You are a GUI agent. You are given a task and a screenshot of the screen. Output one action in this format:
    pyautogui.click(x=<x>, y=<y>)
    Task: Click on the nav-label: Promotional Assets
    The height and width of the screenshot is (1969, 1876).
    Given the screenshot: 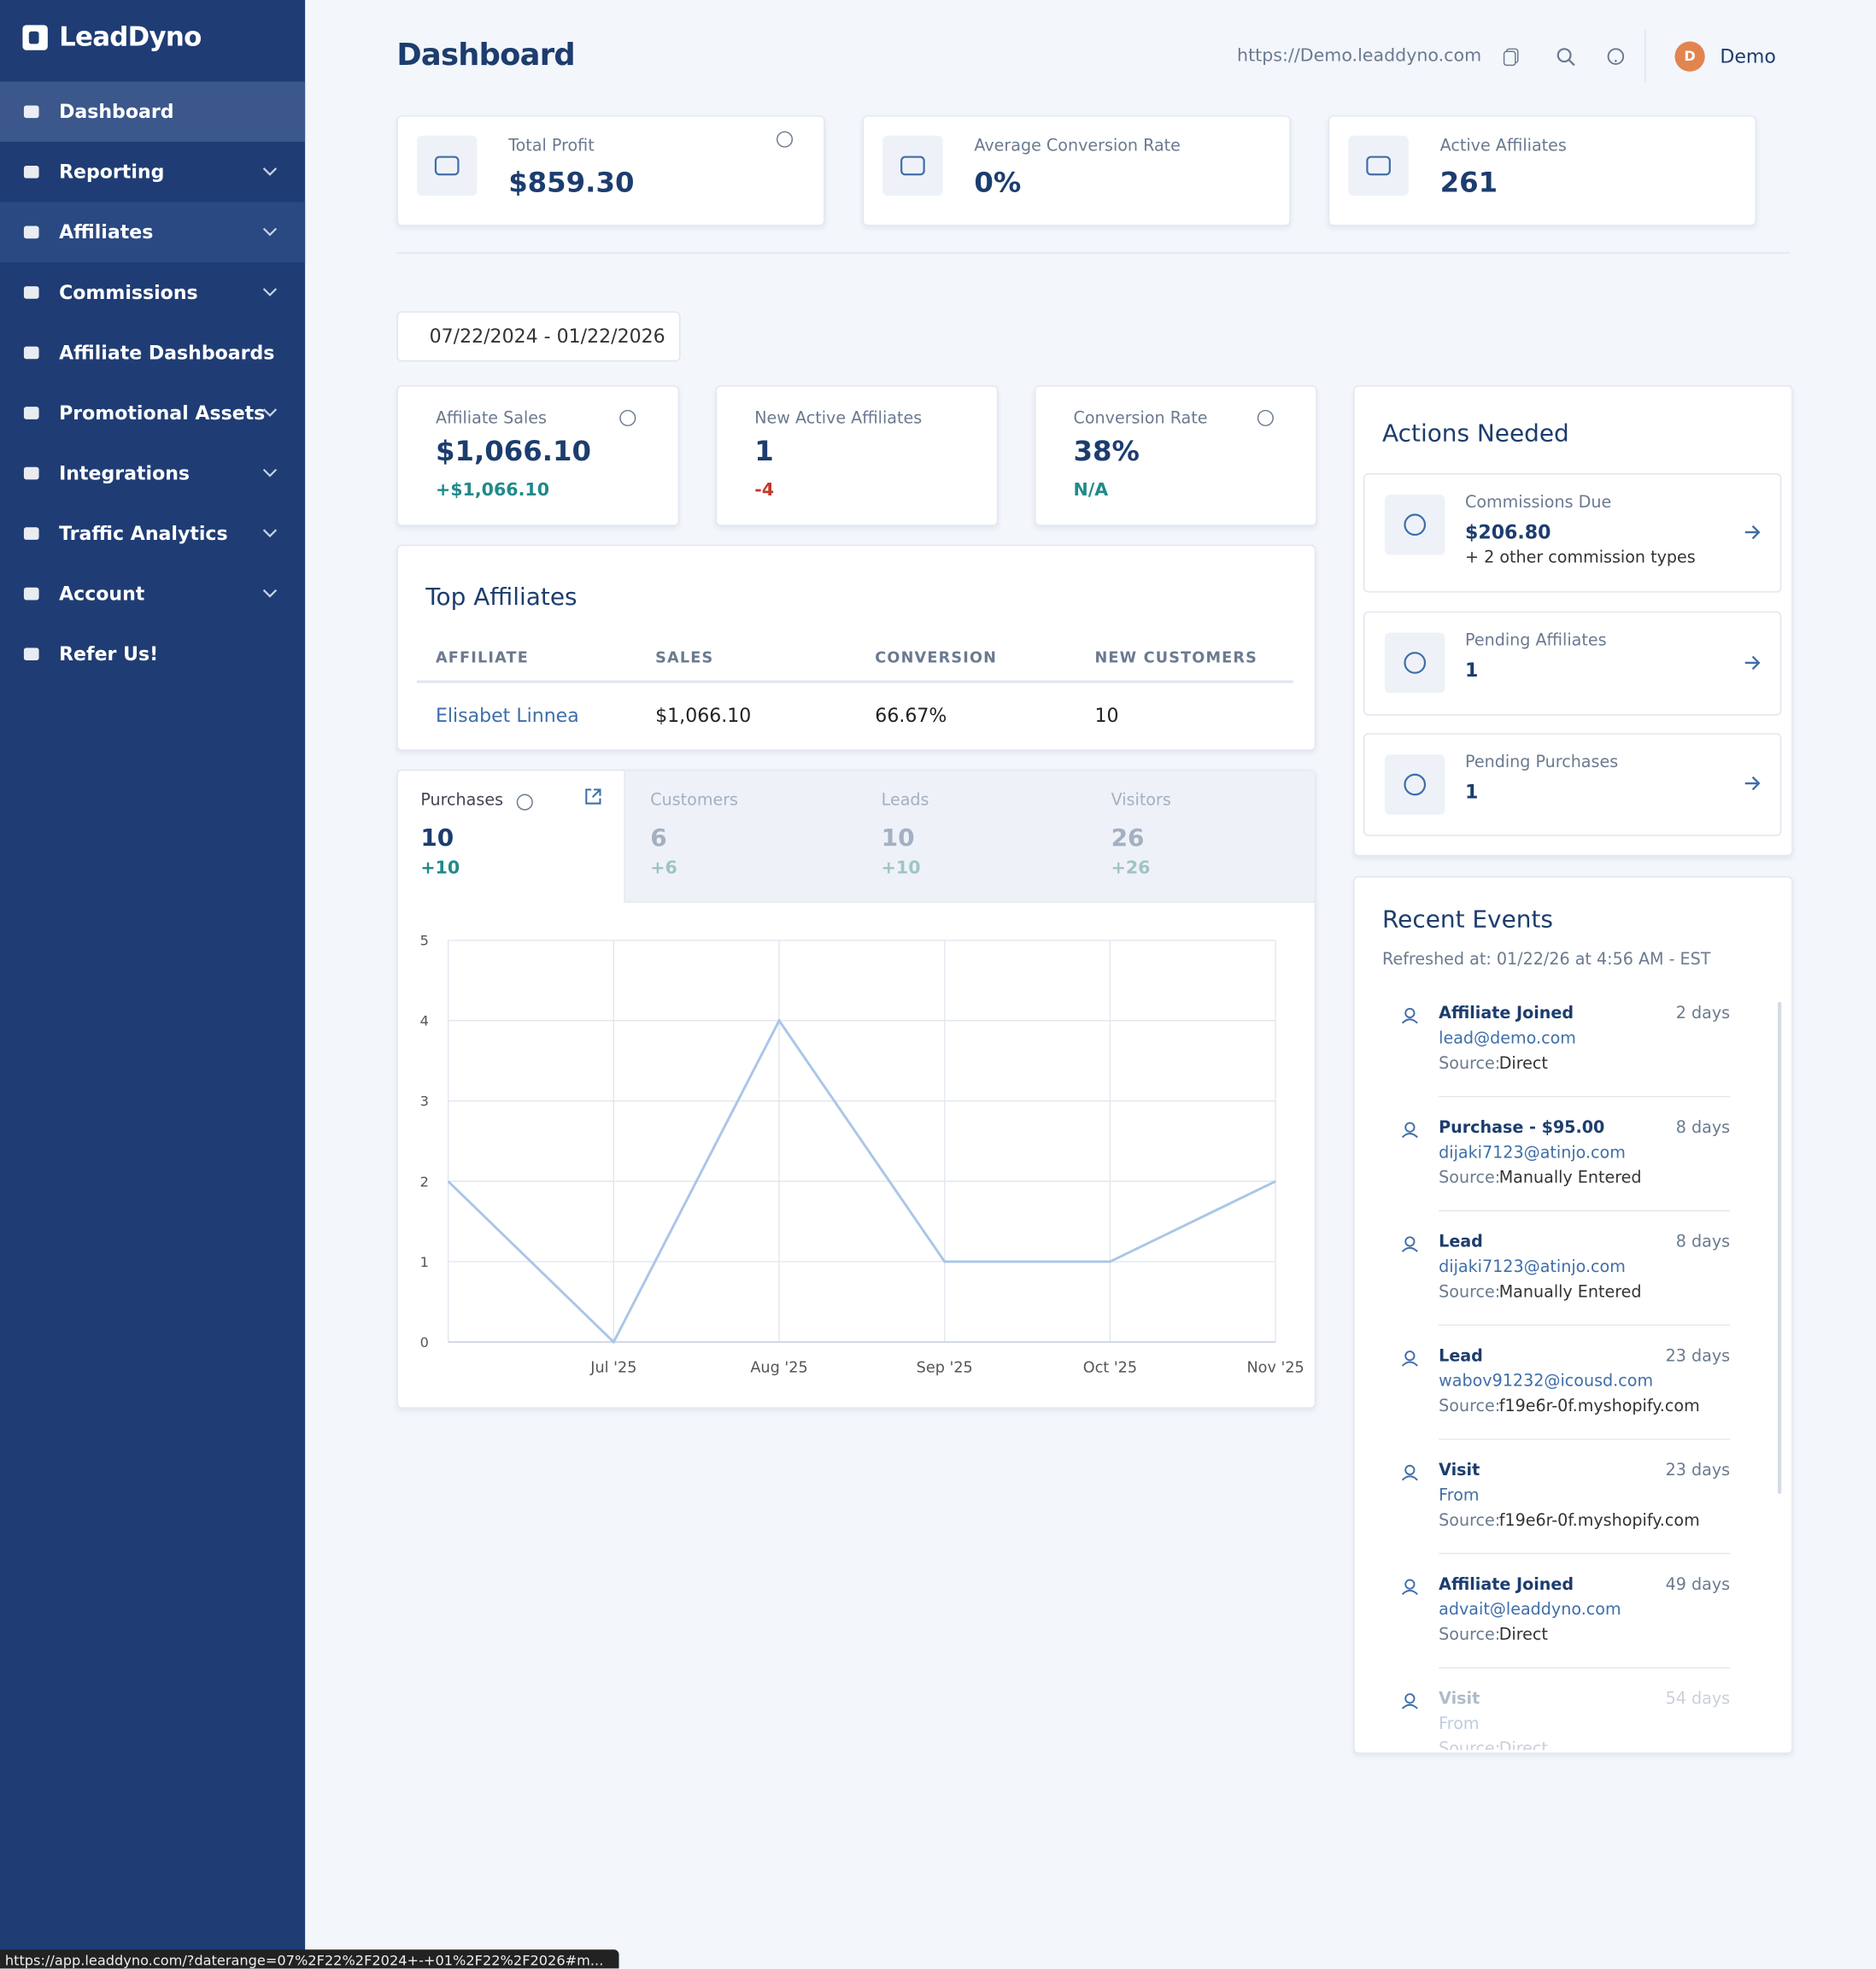 What is the action you would take?
    pyautogui.click(x=162, y=413)
    